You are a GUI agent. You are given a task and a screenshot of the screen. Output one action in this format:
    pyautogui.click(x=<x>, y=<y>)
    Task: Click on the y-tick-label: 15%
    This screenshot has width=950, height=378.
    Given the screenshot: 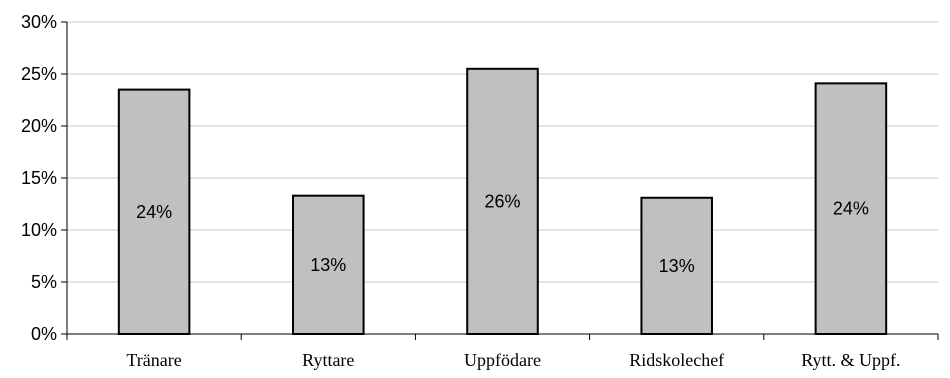 What is the action you would take?
    pyautogui.click(x=39, y=178)
    